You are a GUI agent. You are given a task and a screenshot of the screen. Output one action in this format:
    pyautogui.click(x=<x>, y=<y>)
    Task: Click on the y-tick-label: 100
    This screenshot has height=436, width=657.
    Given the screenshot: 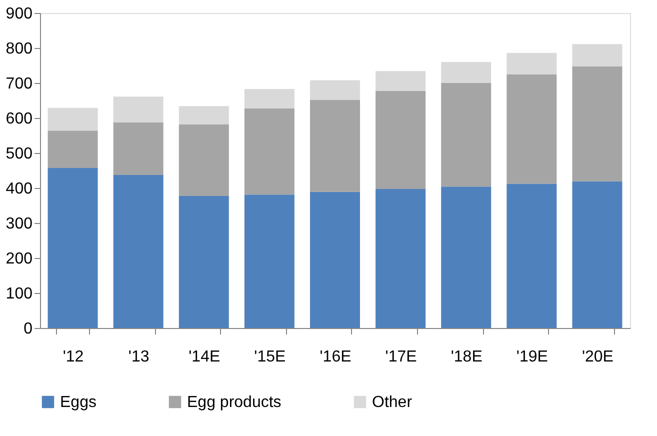 What is the action you would take?
    pyautogui.click(x=19, y=294)
    